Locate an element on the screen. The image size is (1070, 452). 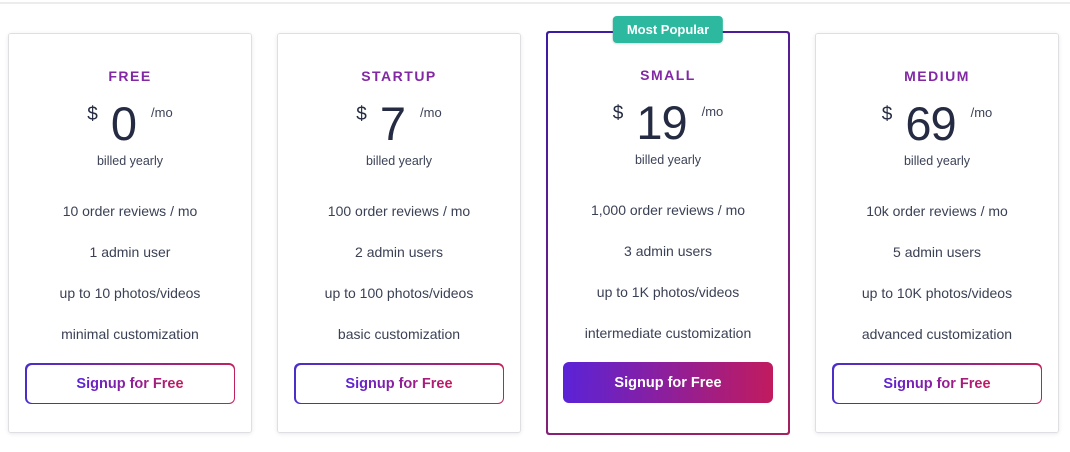
price-amount: 7 is located at coordinates (392, 123).